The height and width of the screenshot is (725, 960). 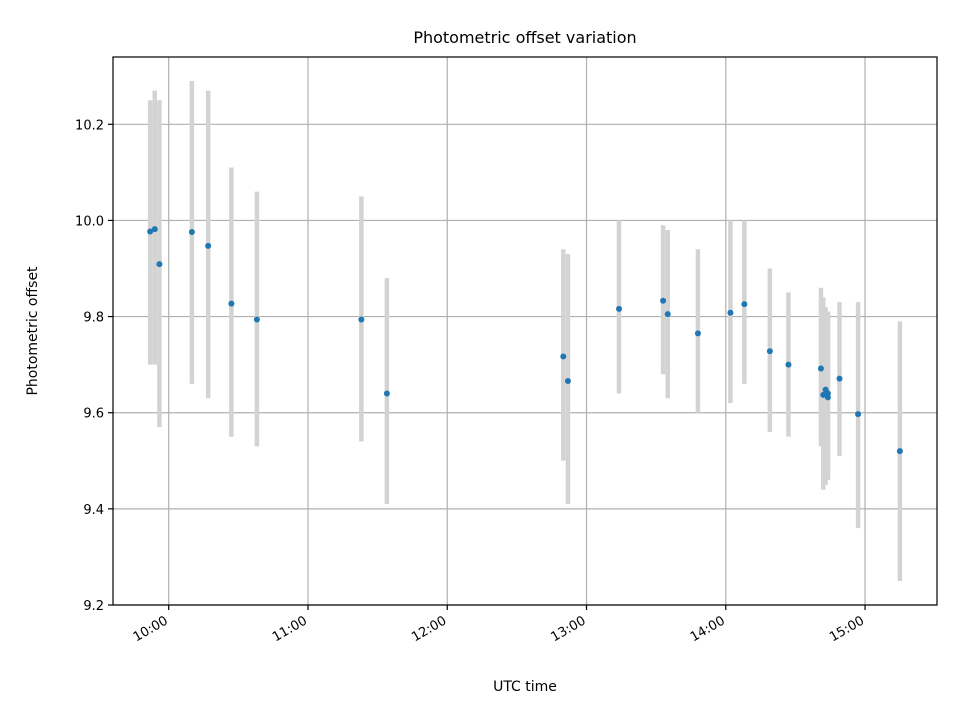 What do you see at coordinates (524, 37) in the screenshot?
I see `chart-title: Photometric offset variation` at bounding box center [524, 37].